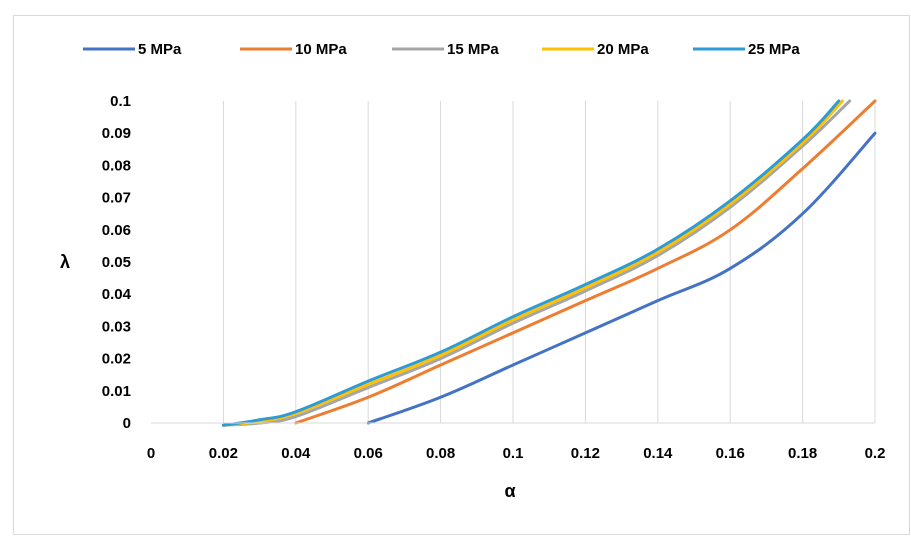  I want to click on y-tick-label: 0.06, so click(116, 230).